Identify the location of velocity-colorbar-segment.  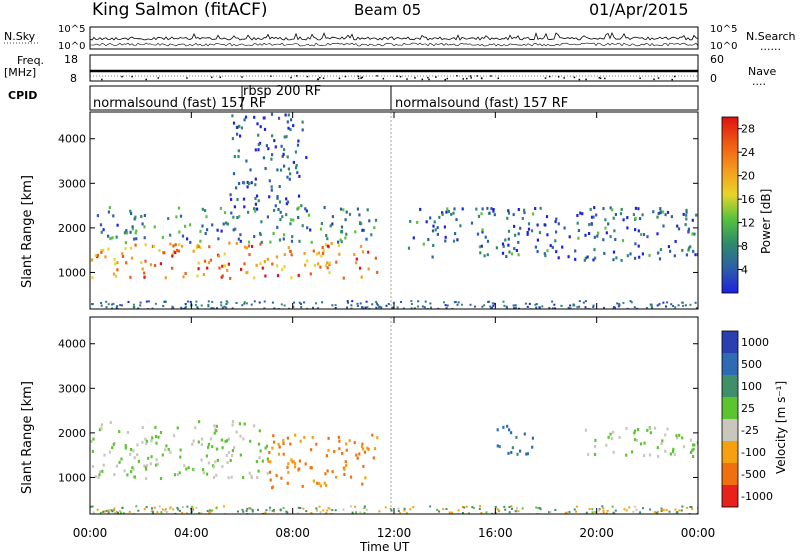
(730, 364).